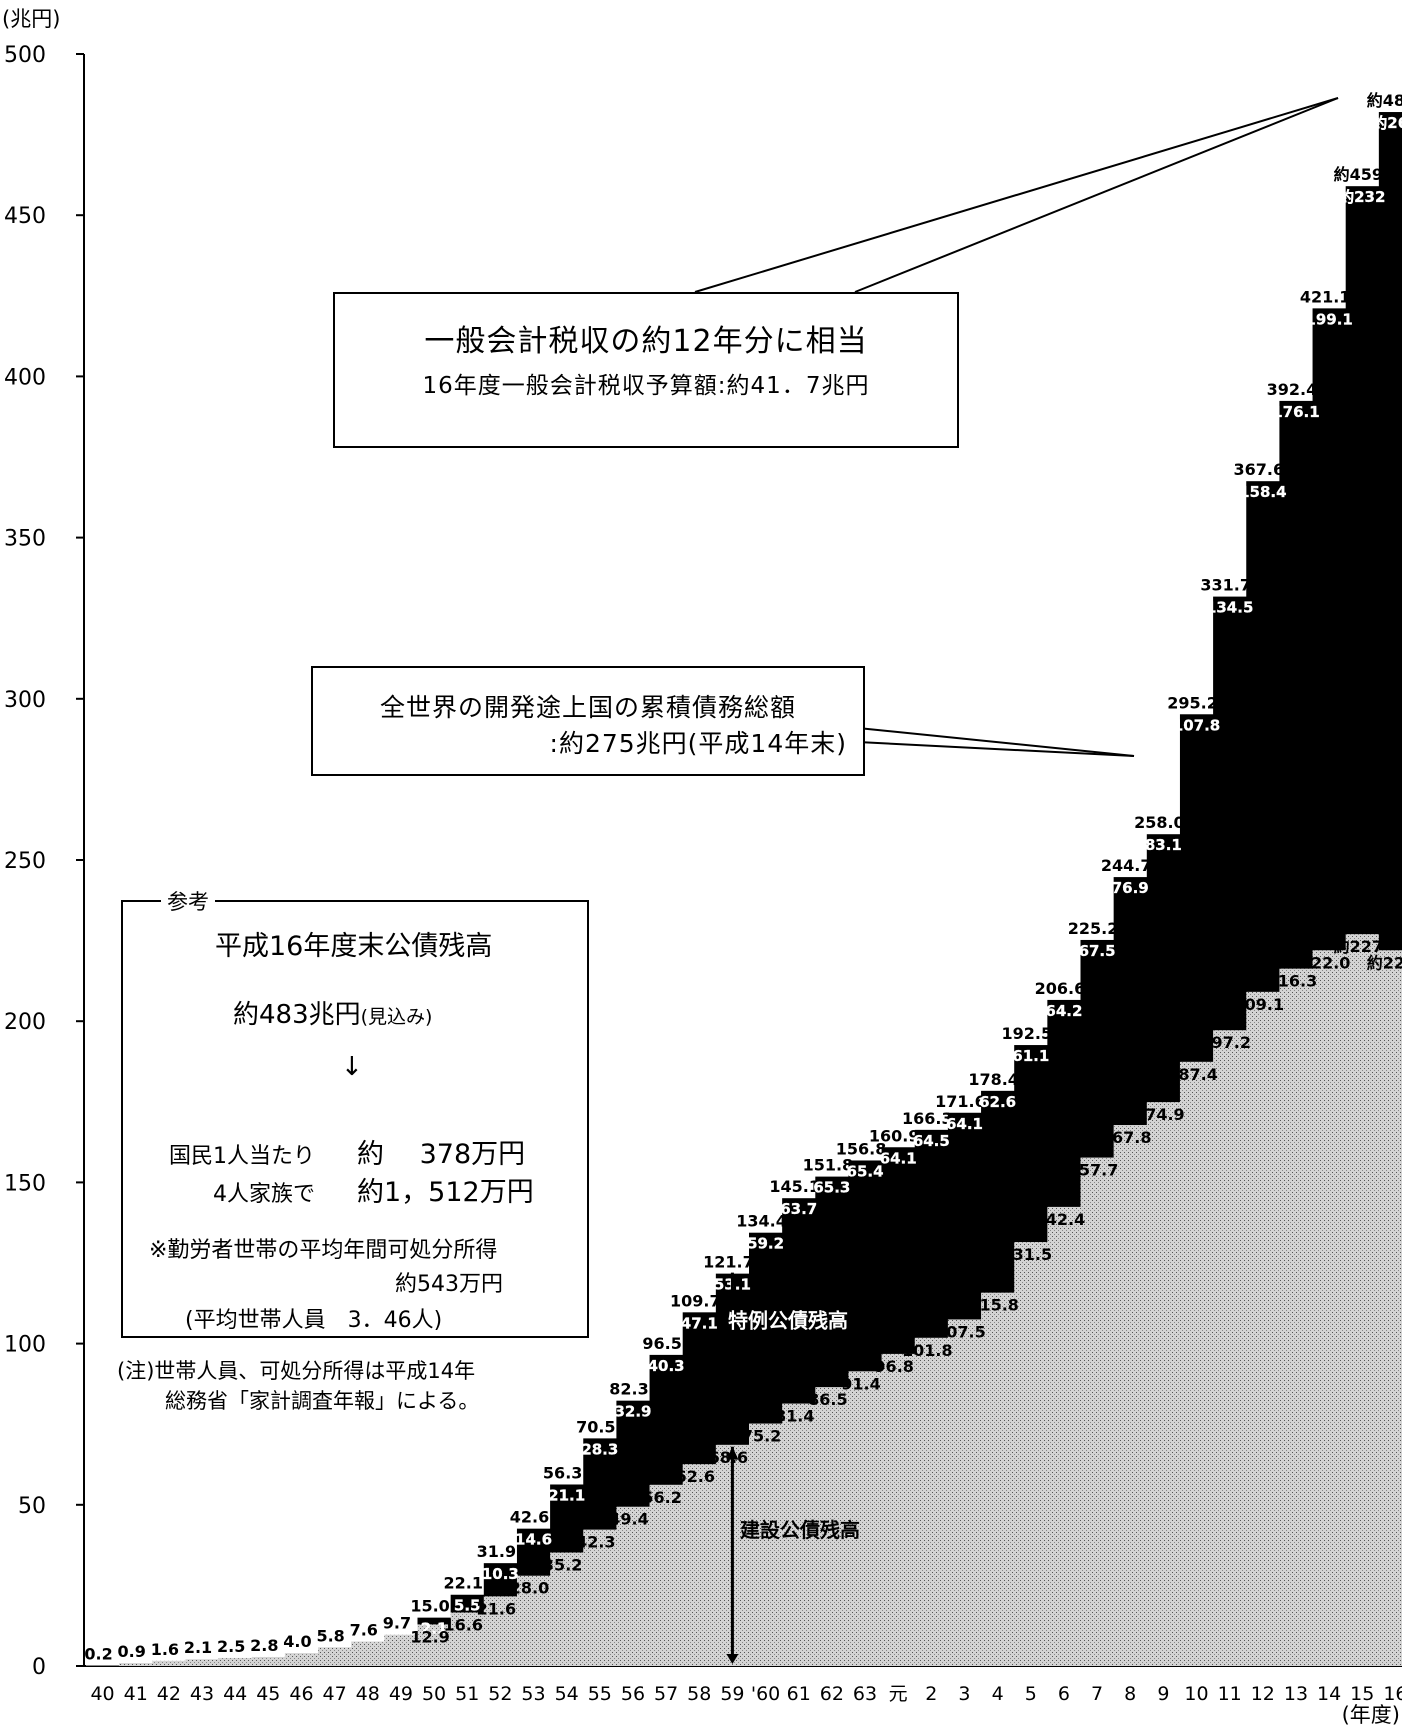 The height and width of the screenshot is (1726, 1402). What do you see at coordinates (132, 1651) in the screenshot?
I see `total-label: 0.9` at bounding box center [132, 1651].